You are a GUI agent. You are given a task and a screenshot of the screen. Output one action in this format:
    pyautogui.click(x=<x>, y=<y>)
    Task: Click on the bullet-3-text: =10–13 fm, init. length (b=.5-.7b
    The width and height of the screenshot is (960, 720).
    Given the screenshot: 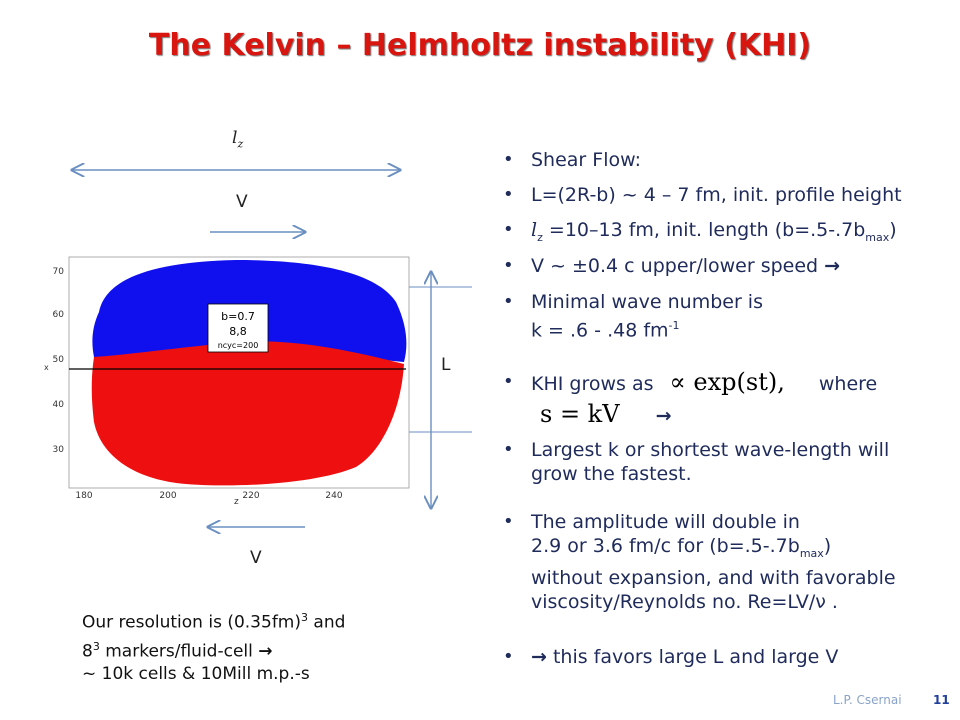 What is the action you would take?
    pyautogui.click(x=704, y=230)
    